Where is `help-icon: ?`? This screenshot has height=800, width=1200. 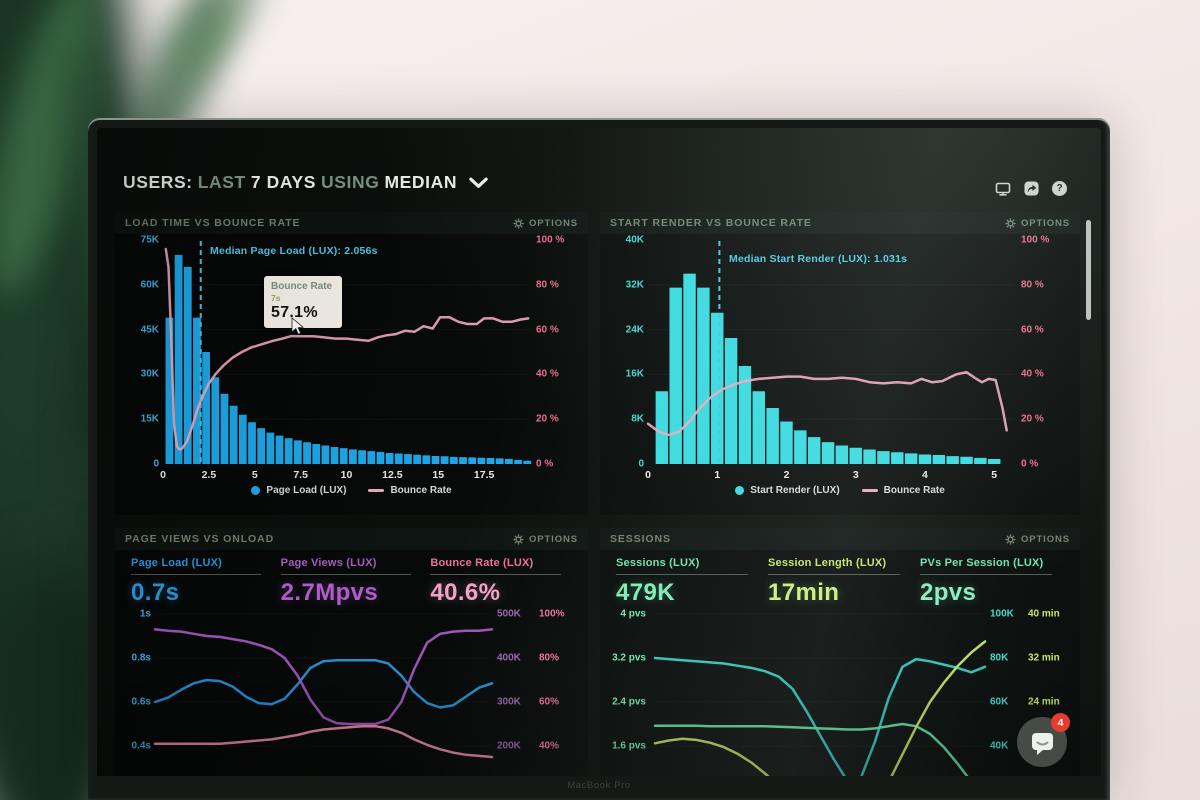 help-icon: ? is located at coordinates (1059, 188).